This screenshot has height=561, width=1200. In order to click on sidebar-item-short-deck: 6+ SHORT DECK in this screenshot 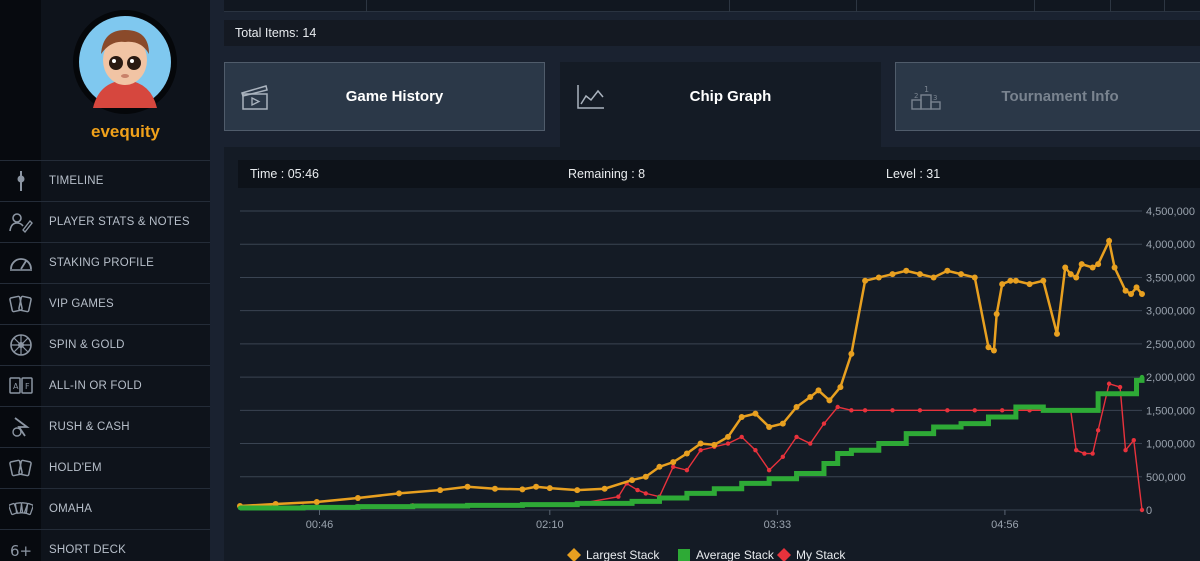, I will do `click(105, 545)`.